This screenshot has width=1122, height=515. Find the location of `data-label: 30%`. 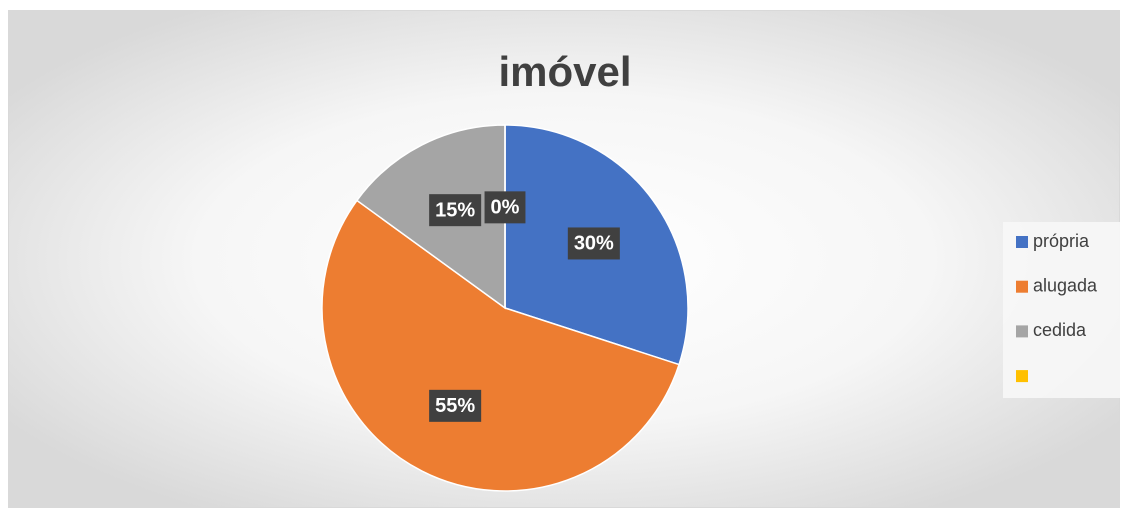

data-label: 30% is located at coordinates (594, 244).